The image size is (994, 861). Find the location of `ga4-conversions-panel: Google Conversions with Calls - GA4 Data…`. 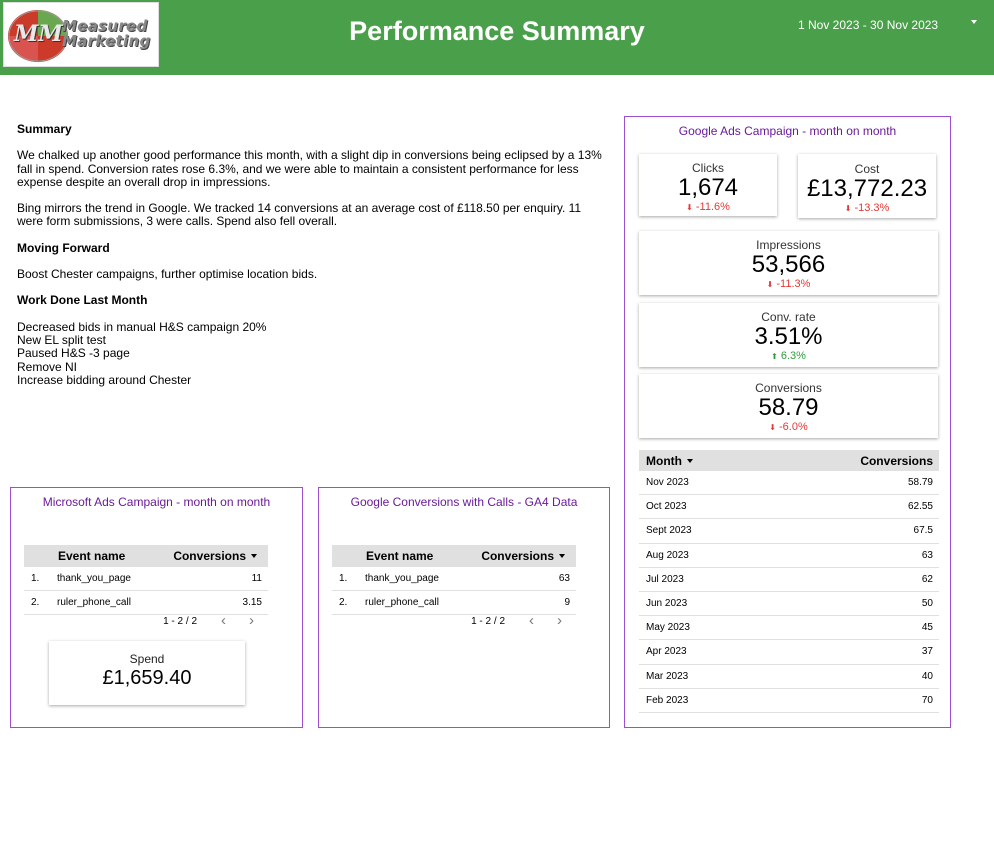

ga4-conversions-panel: Google Conversions with Calls - GA4 Data… is located at coordinates (464, 607).